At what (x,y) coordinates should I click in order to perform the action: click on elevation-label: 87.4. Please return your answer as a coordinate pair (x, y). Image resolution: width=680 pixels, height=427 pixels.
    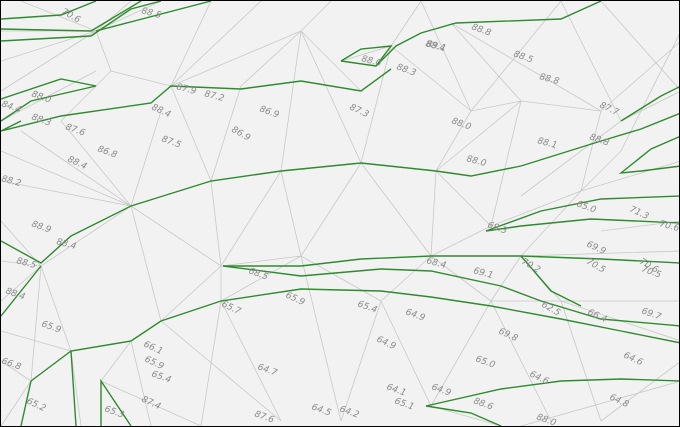
    Looking at the image, I should click on (151, 404).